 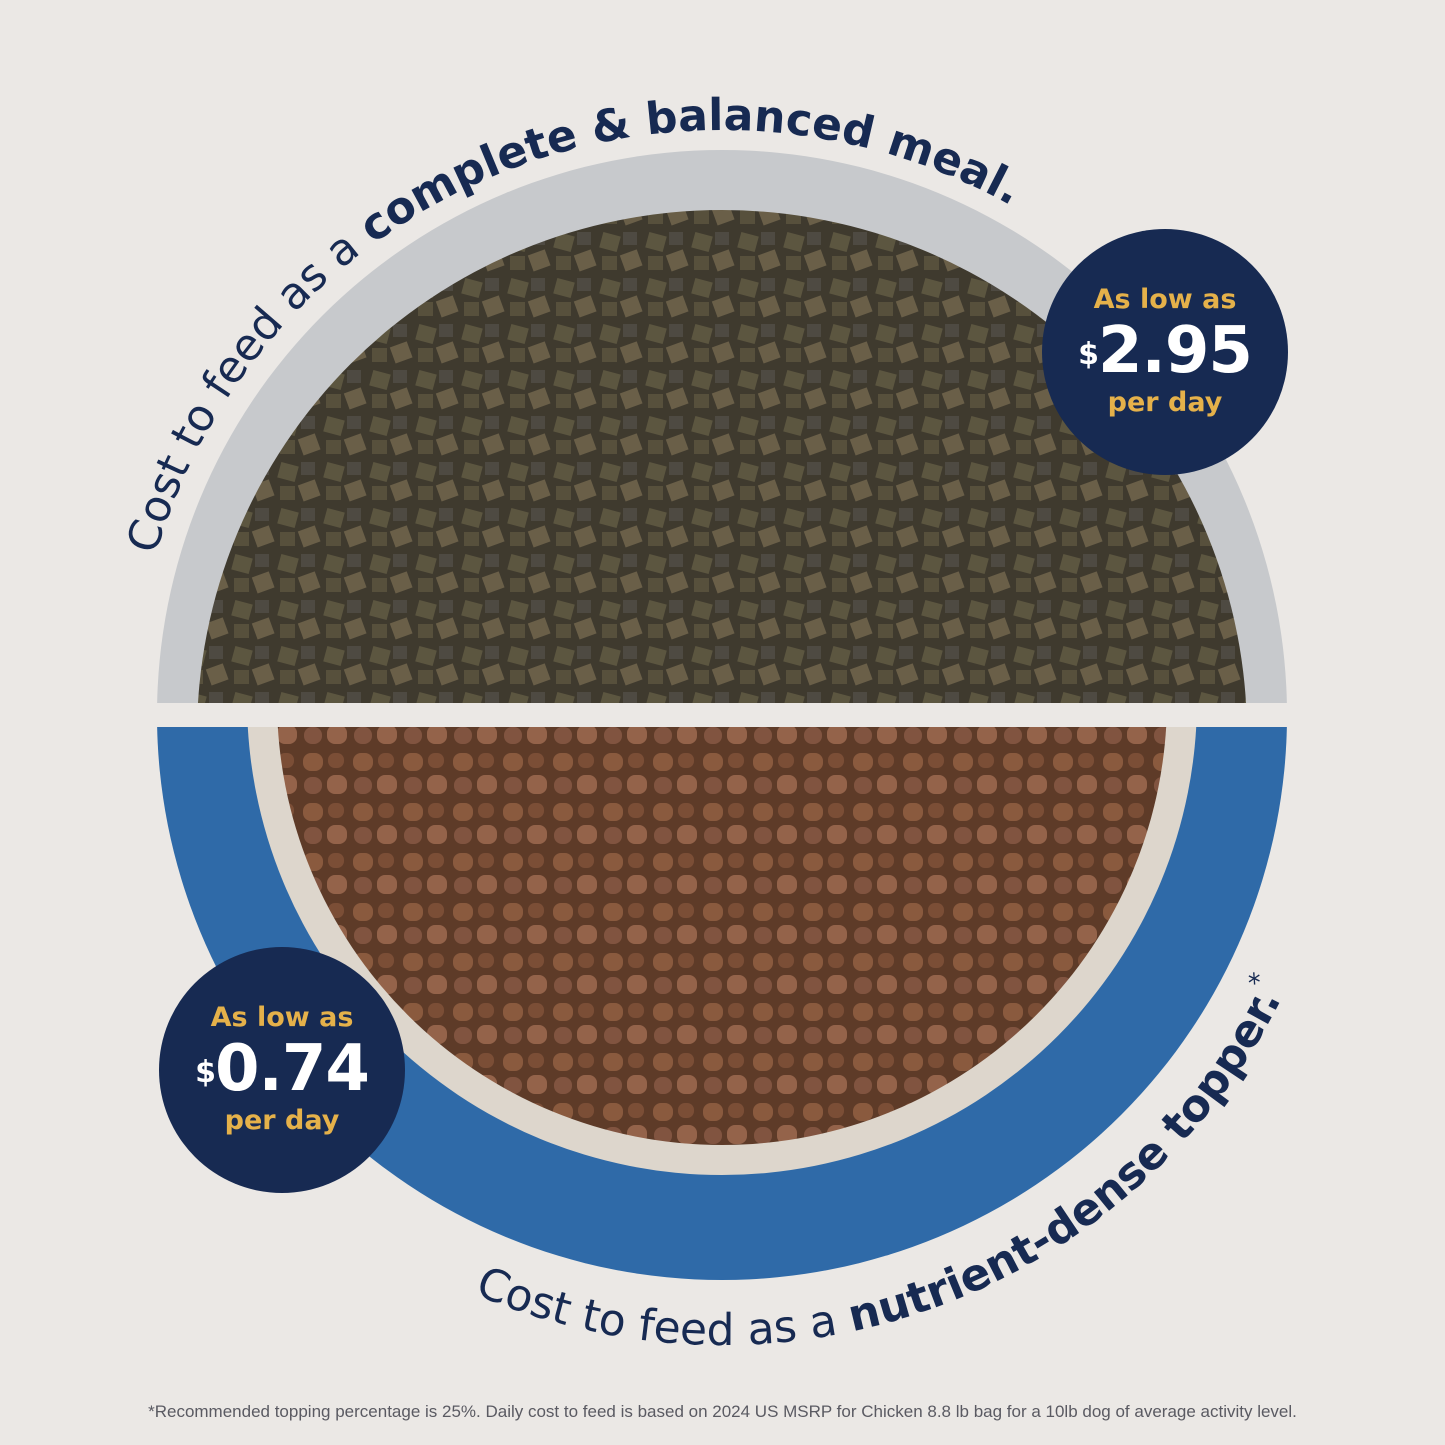 I want to click on price-badge-meal: As low as $2.95 per day, so click(x=1165, y=352).